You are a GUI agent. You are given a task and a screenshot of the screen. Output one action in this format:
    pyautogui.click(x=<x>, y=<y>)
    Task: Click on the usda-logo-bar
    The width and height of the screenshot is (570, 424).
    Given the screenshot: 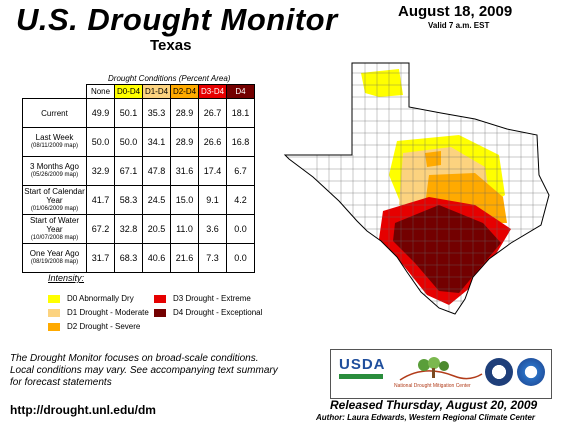 What is the action you would take?
    pyautogui.click(x=361, y=376)
    